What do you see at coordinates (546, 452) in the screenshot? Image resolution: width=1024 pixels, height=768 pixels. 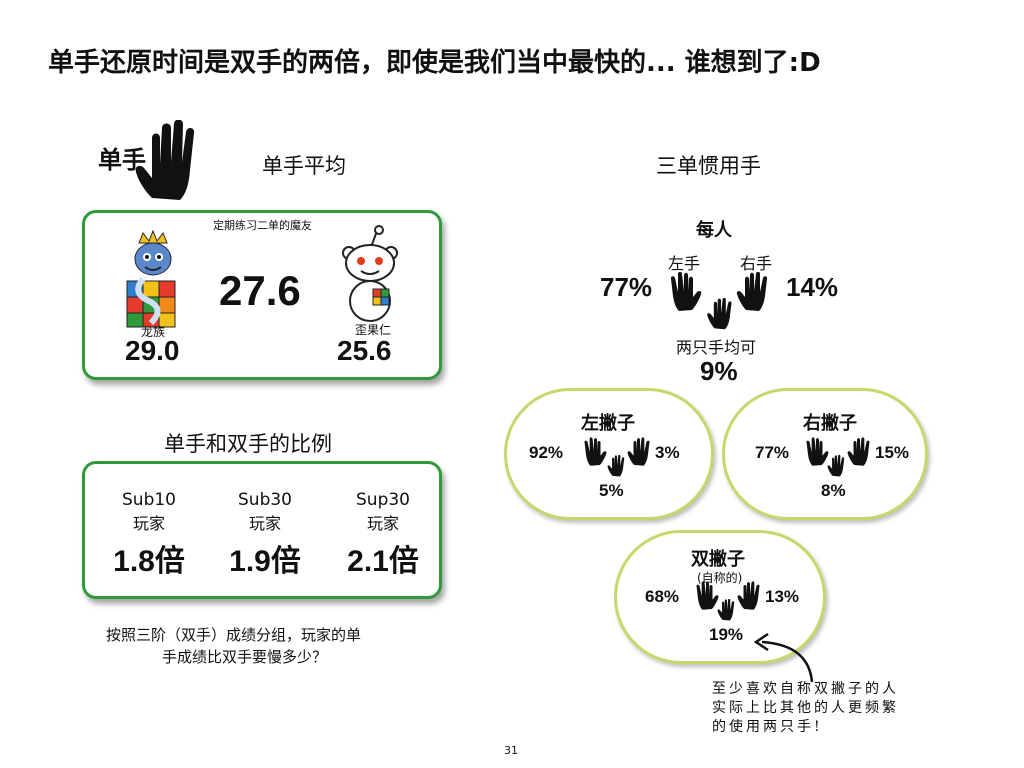 I see `lefty-left-pct: 92%` at bounding box center [546, 452].